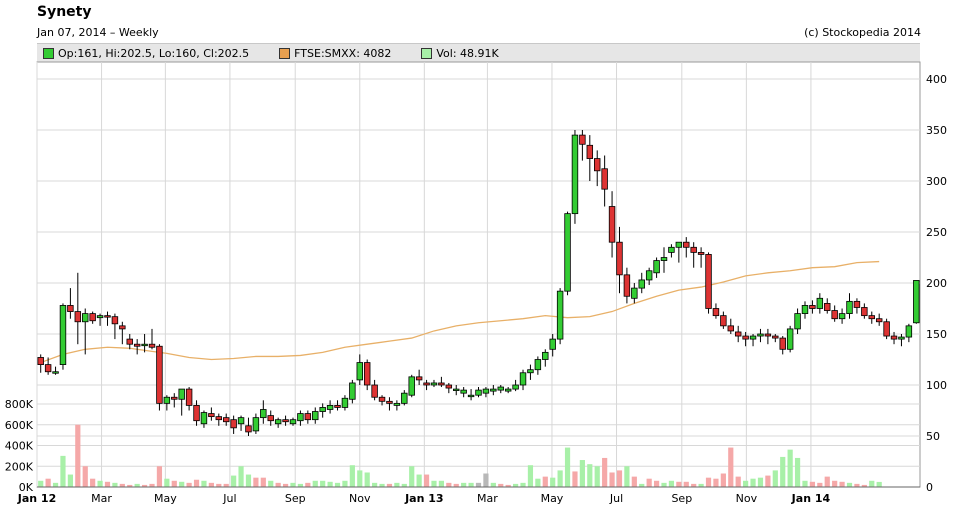 This screenshot has width=961, height=530. Describe the element at coordinates (64, 12) in the screenshot. I see `chart-title: Synety` at that location.